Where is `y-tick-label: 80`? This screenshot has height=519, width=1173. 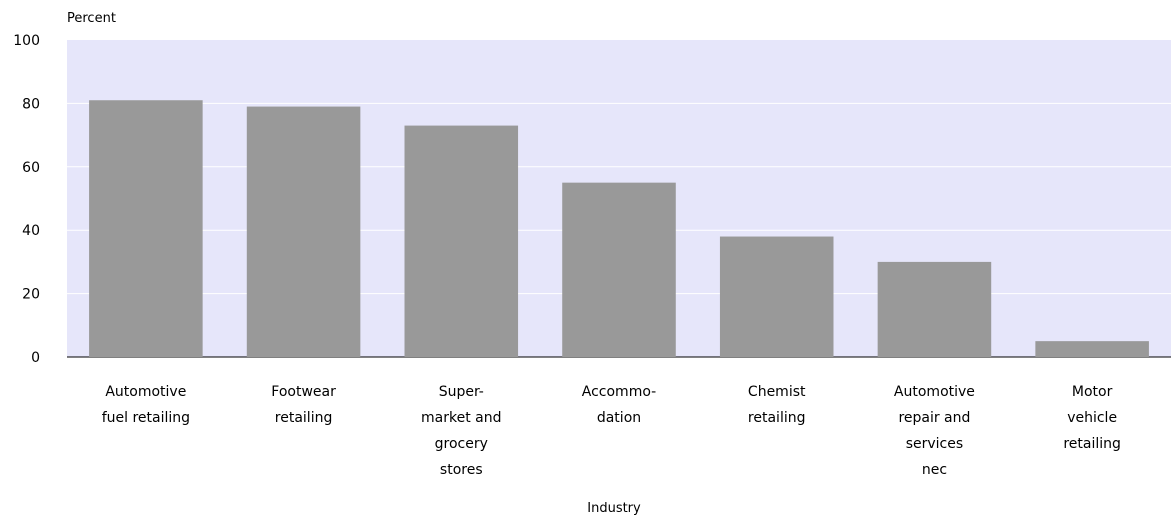 y-tick-label: 80 is located at coordinates (31, 104).